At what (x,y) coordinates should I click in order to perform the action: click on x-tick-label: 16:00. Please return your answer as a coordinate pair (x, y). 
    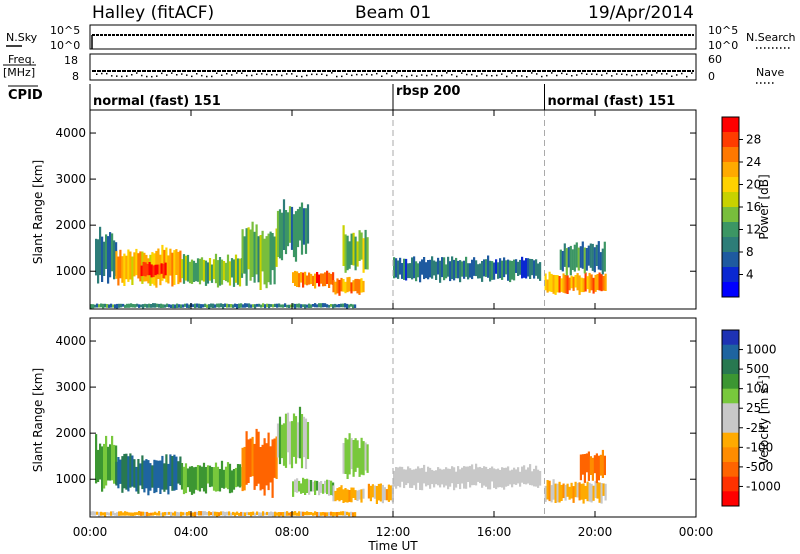
    Looking at the image, I should click on (494, 532).